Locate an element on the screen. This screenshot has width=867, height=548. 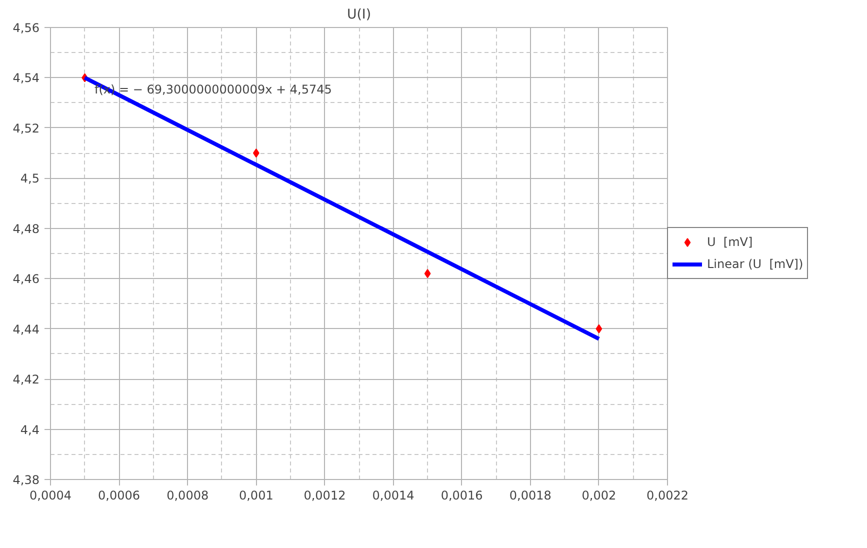
y-tick-label: 4,42 is located at coordinates (26, 379).